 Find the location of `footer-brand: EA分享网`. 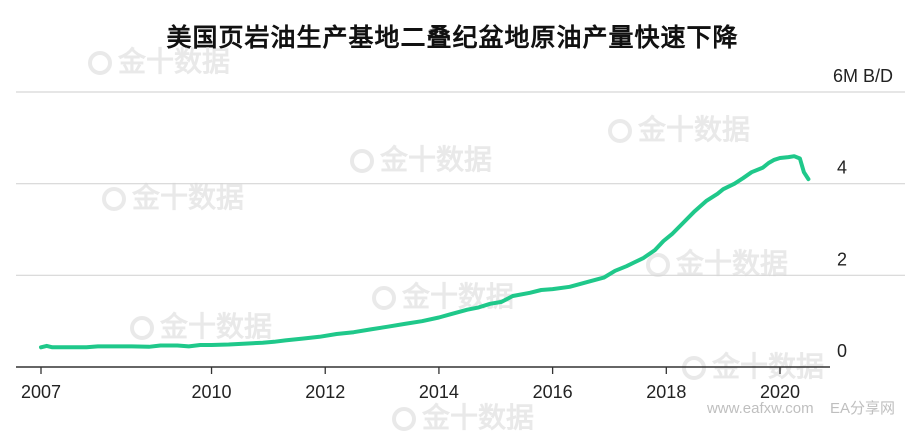

footer-brand: EA分享网 is located at coordinates (862, 408).